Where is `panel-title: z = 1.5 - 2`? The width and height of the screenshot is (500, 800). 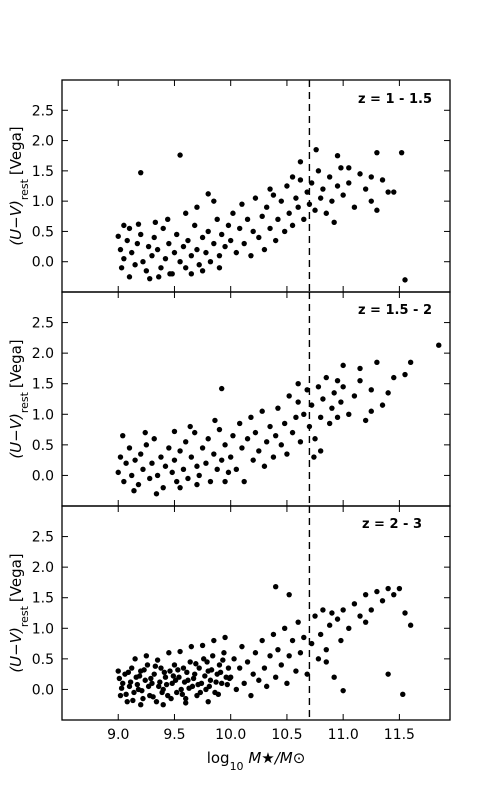
panel-title: z = 1.5 - 2 is located at coordinates (395, 310).